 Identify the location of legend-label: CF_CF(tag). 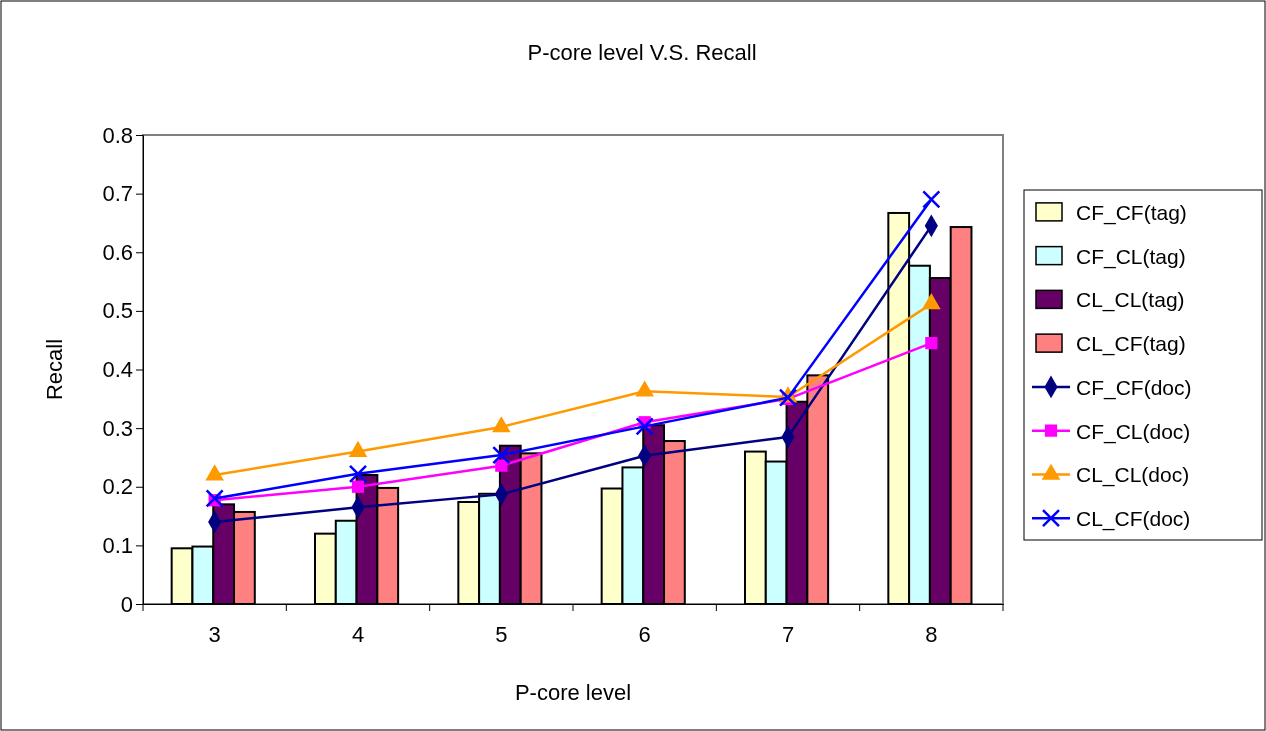
(1131, 212).